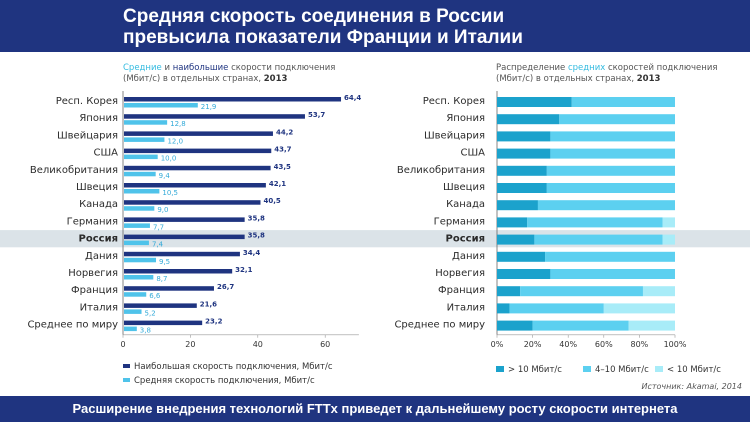 This screenshot has height=422, width=750. What do you see at coordinates (535, 370) in the screenshot?
I see `legend-label-high: > 10 Мбит/с` at bounding box center [535, 370].